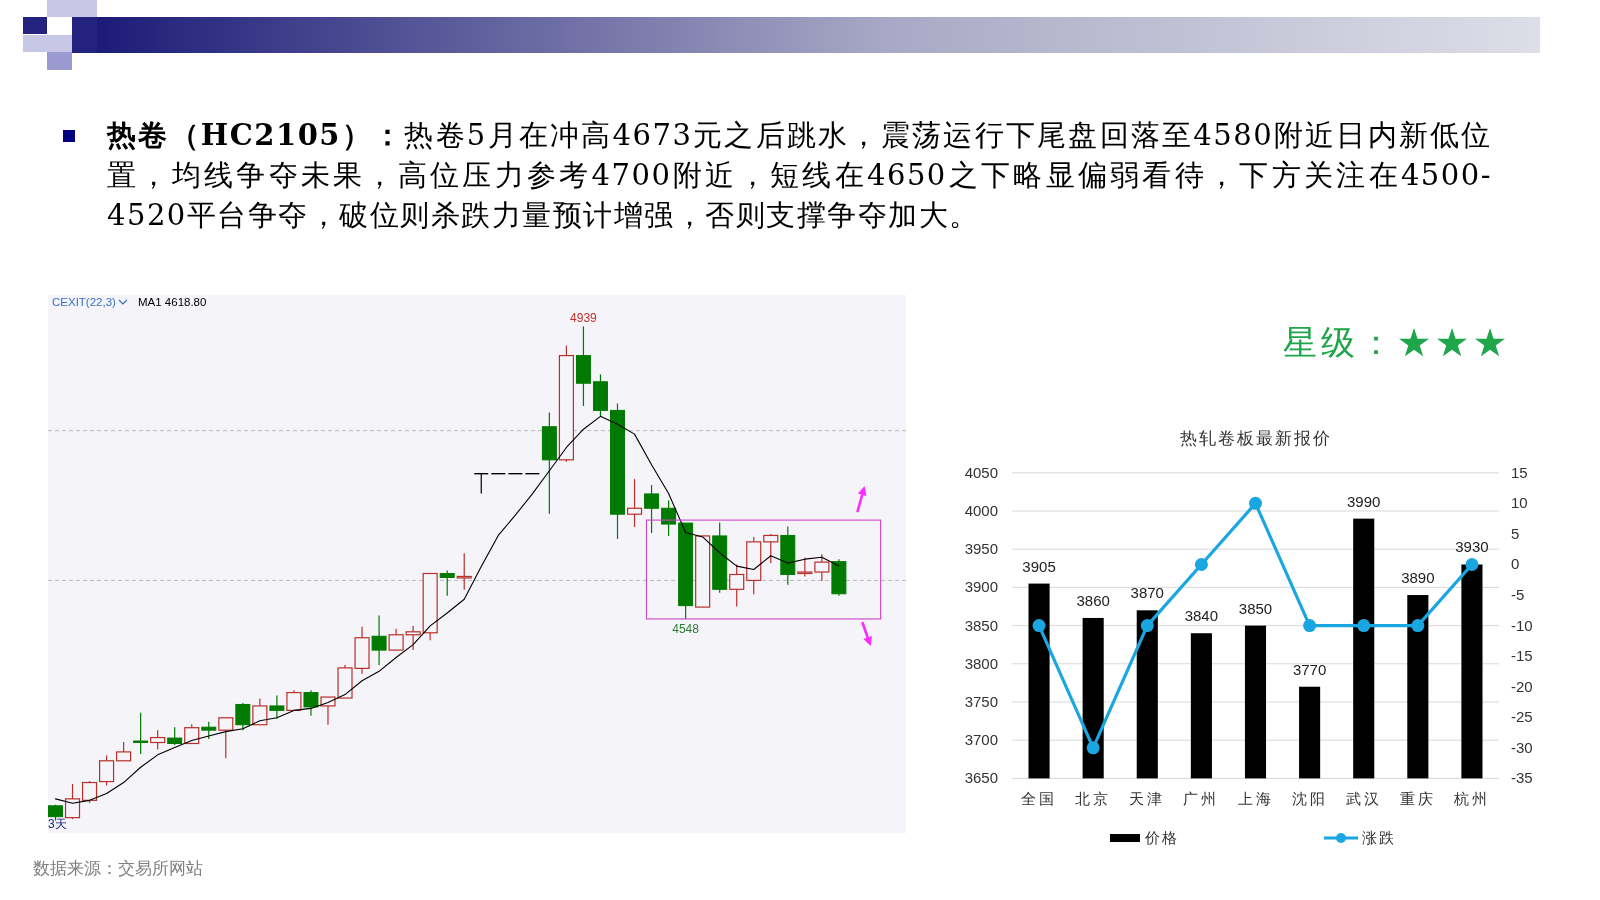 The image size is (1600, 900). I want to click on y-tick-label: 3800, so click(981, 663).